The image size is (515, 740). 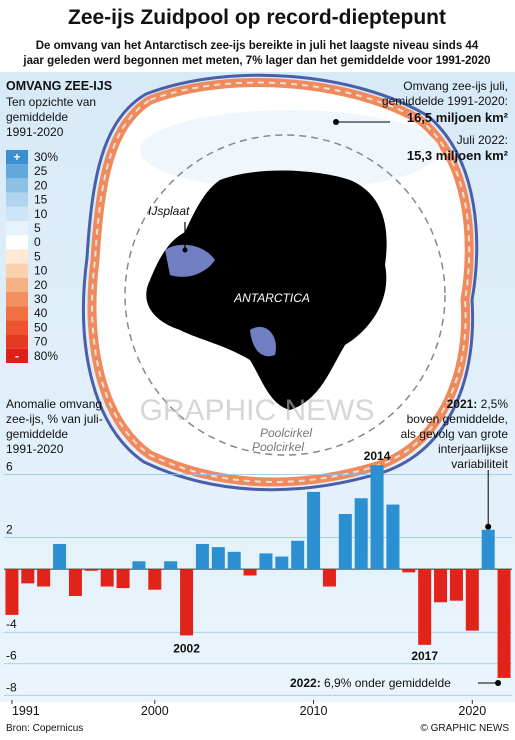 What do you see at coordinates (26, 711) in the screenshot?
I see `x-tick-label: 1991` at bounding box center [26, 711].